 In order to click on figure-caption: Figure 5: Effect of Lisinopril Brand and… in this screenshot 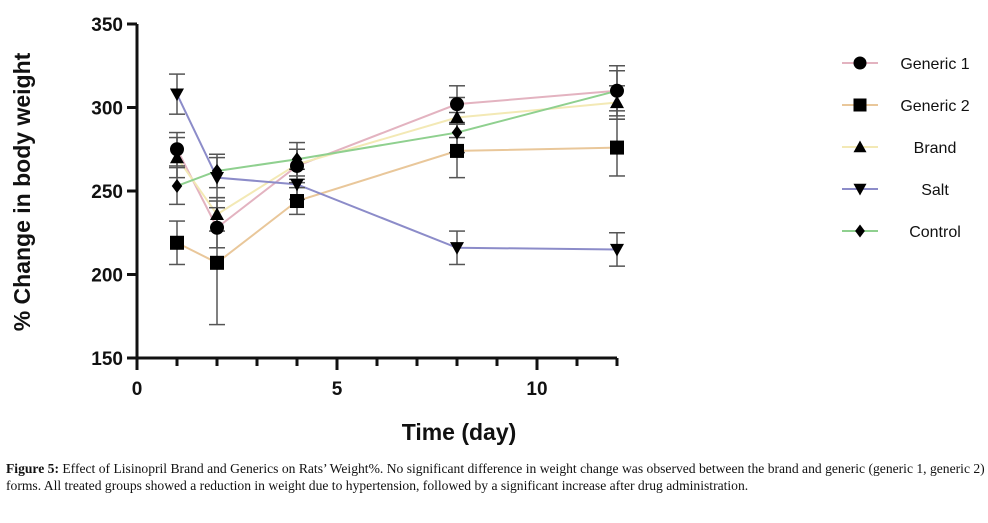, I will do `click(496, 477)`.